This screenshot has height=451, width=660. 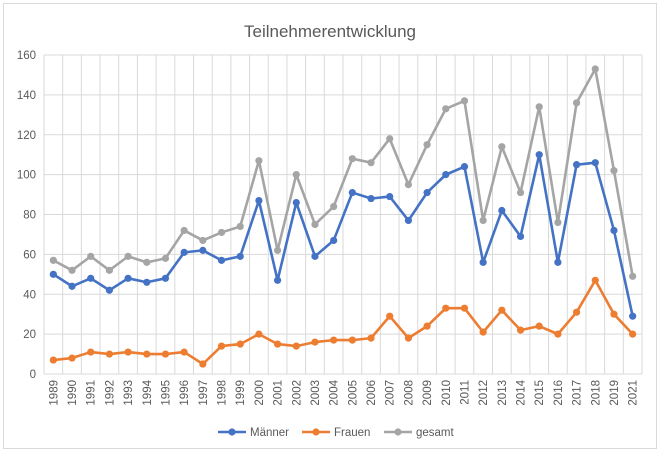 I want to click on legend-label: gesamt, so click(x=435, y=433).